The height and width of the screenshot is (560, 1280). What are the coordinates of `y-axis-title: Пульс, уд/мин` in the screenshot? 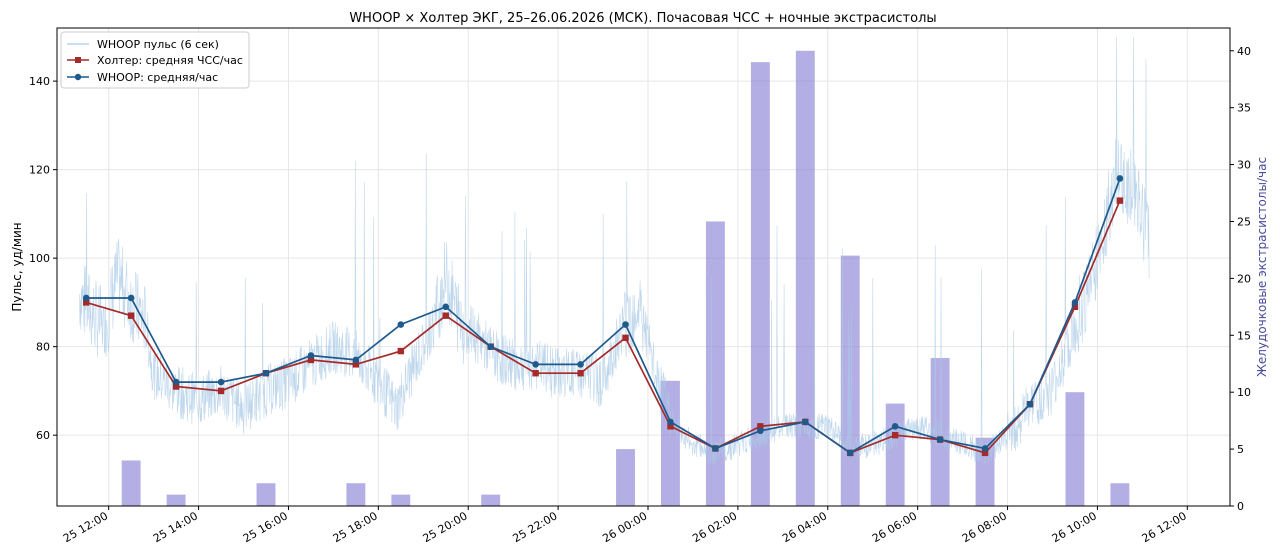 It's located at (17, 266).